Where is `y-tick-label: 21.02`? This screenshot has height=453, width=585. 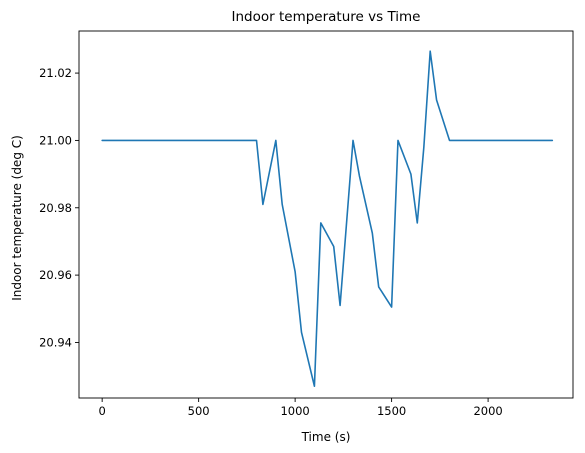 y-tick-label: 21.02 is located at coordinates (55, 73).